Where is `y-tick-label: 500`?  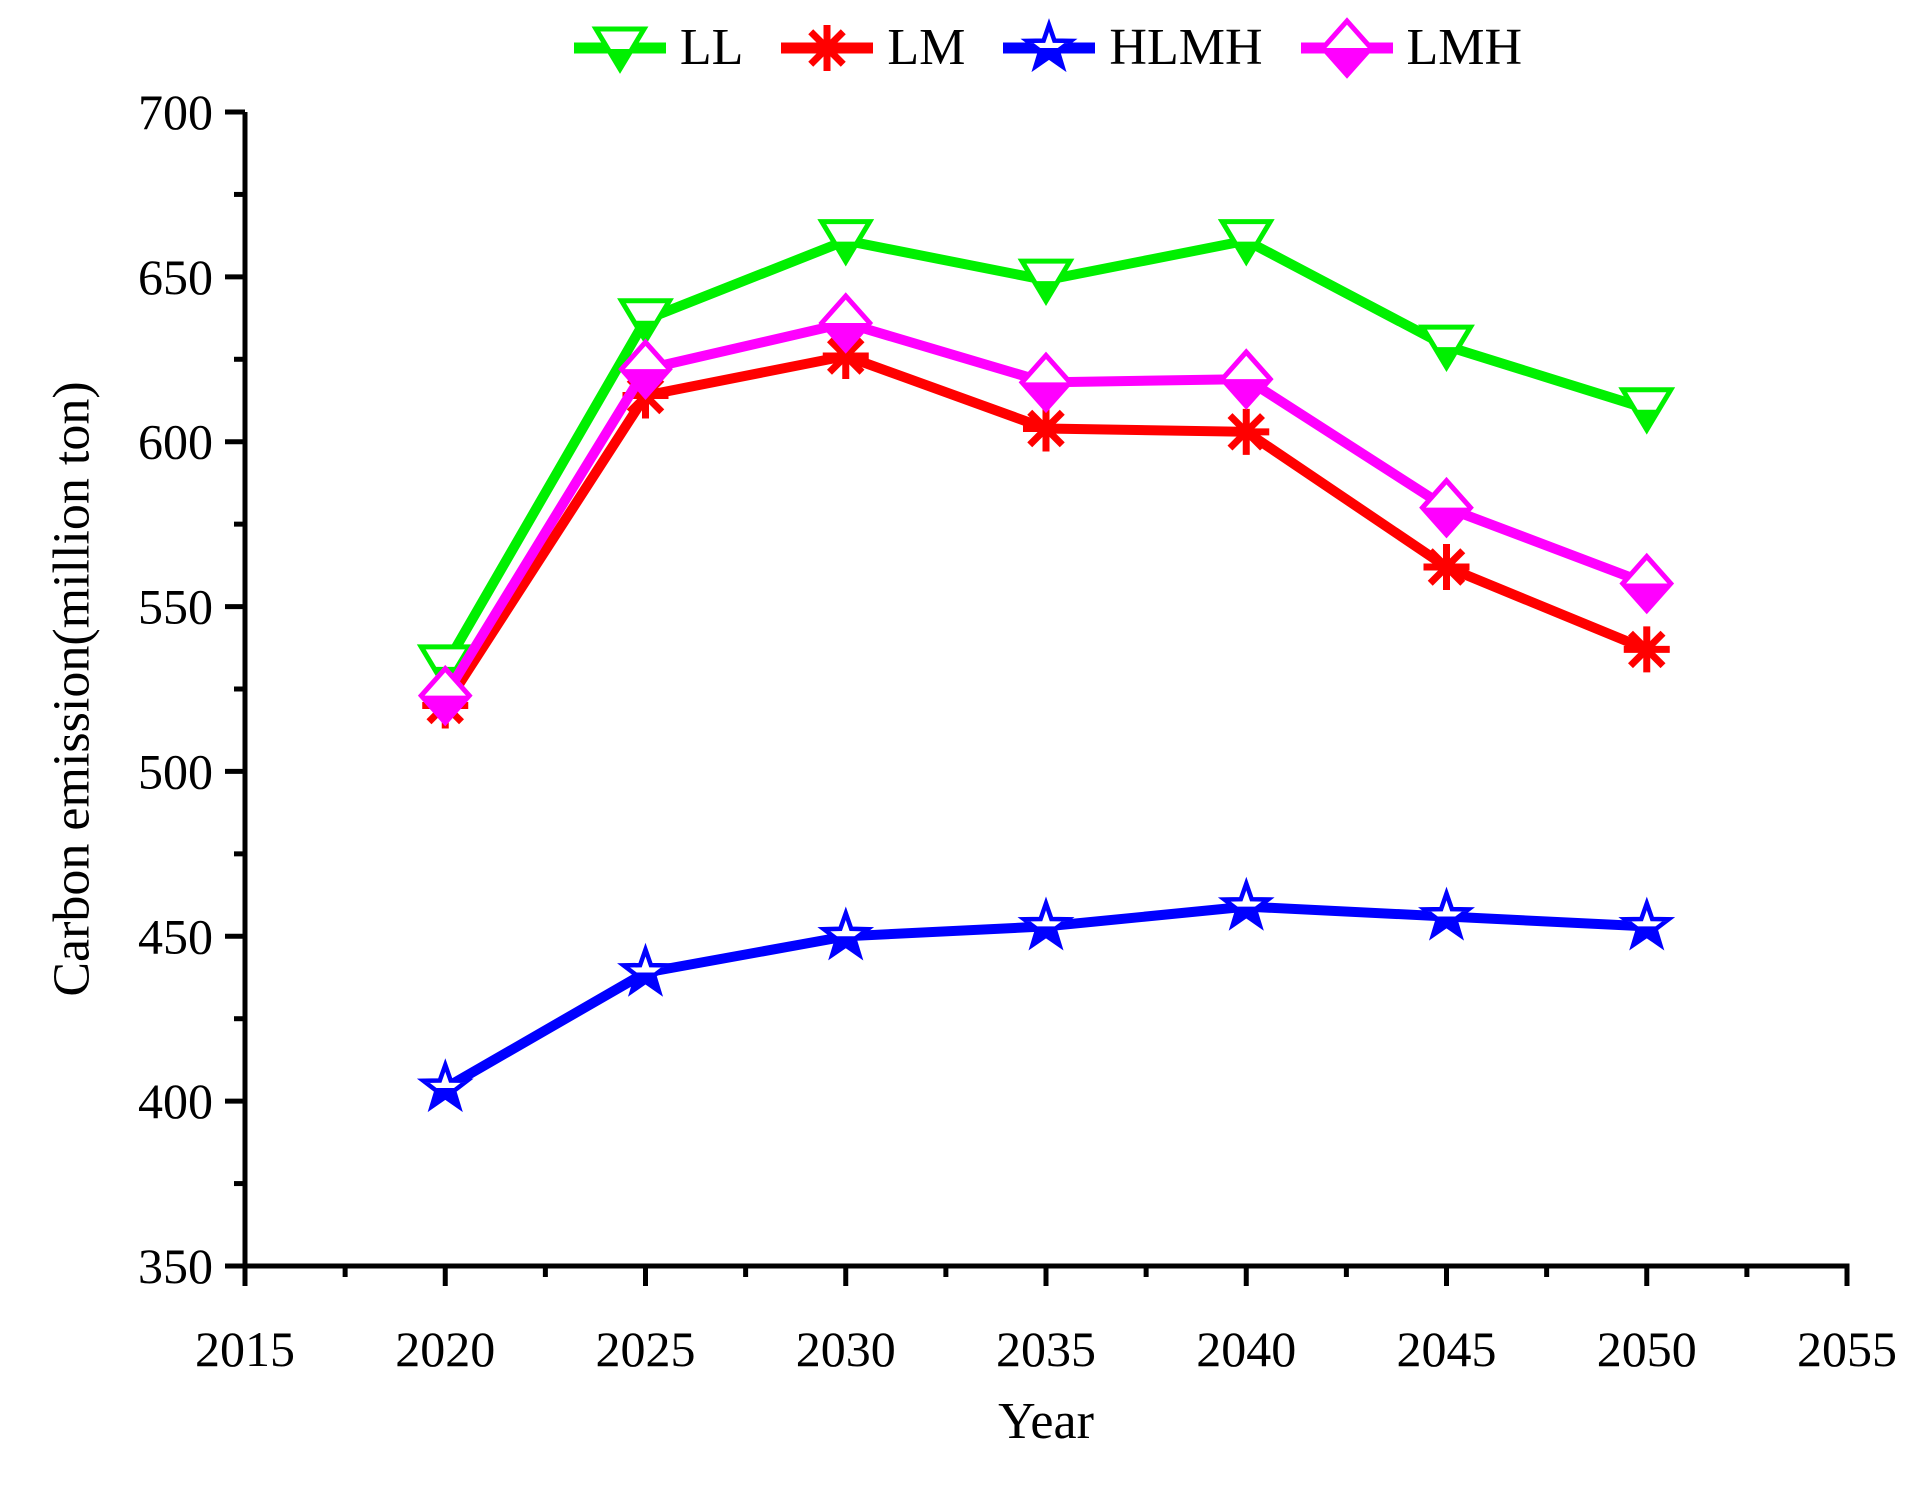
y-tick-label: 500 is located at coordinates (175, 771).